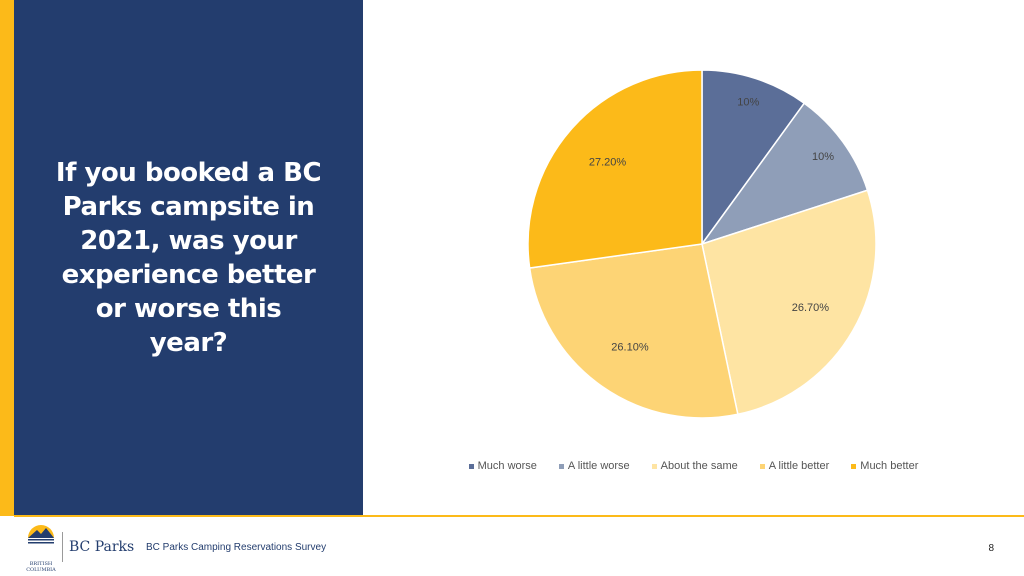  I want to click on legend-item: A little better, so click(794, 466).